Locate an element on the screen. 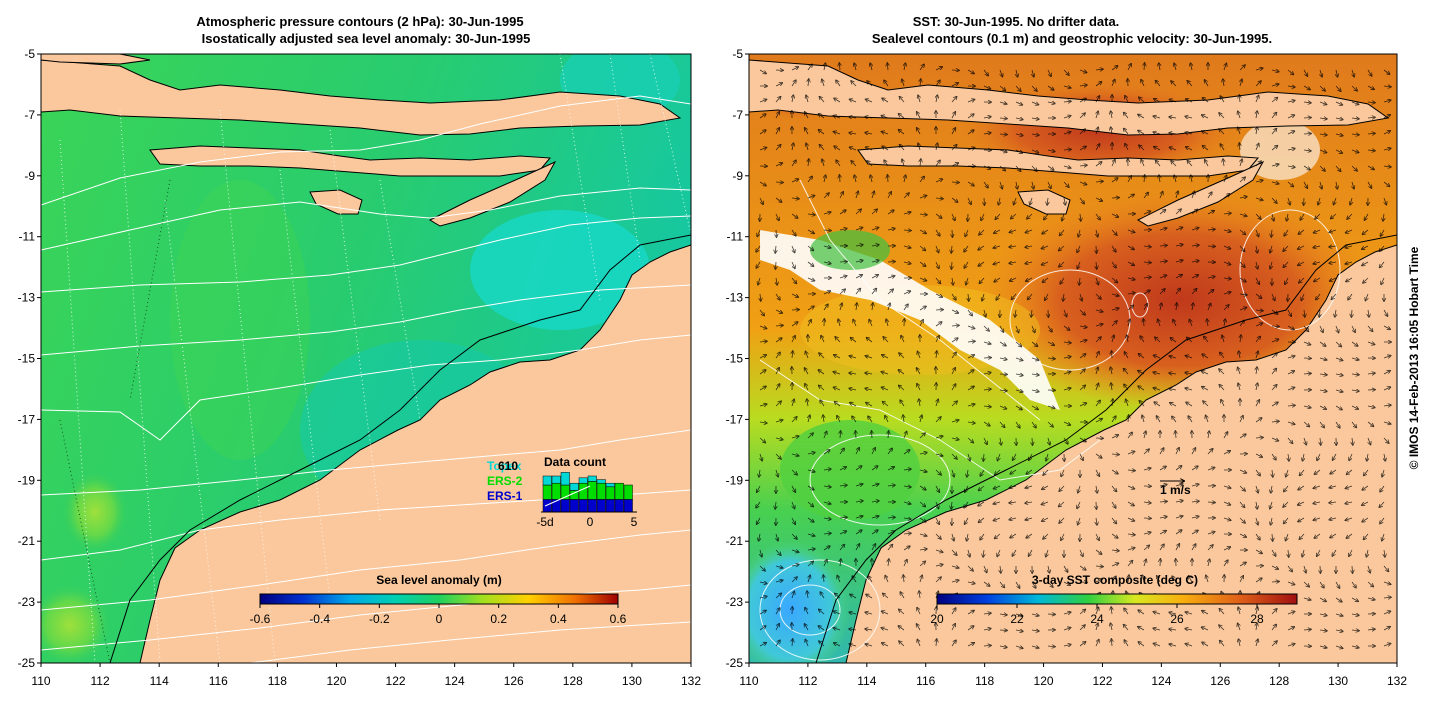  land-timor is located at coordinates (492, 193).